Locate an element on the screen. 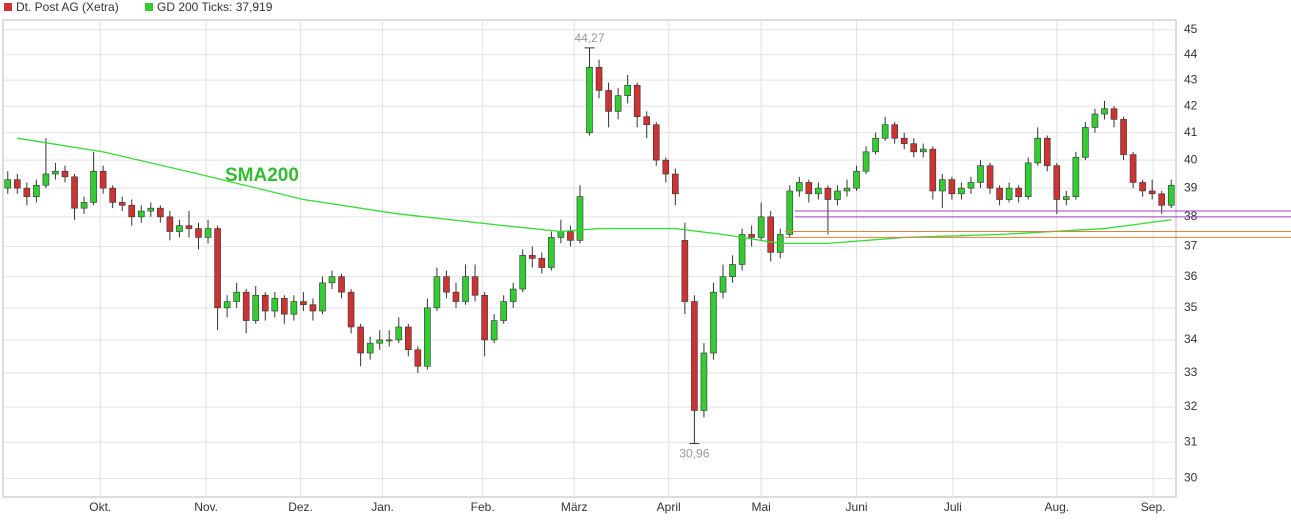 The width and height of the screenshot is (1291, 530). sma-annotation: SMA200 is located at coordinates (262, 175).